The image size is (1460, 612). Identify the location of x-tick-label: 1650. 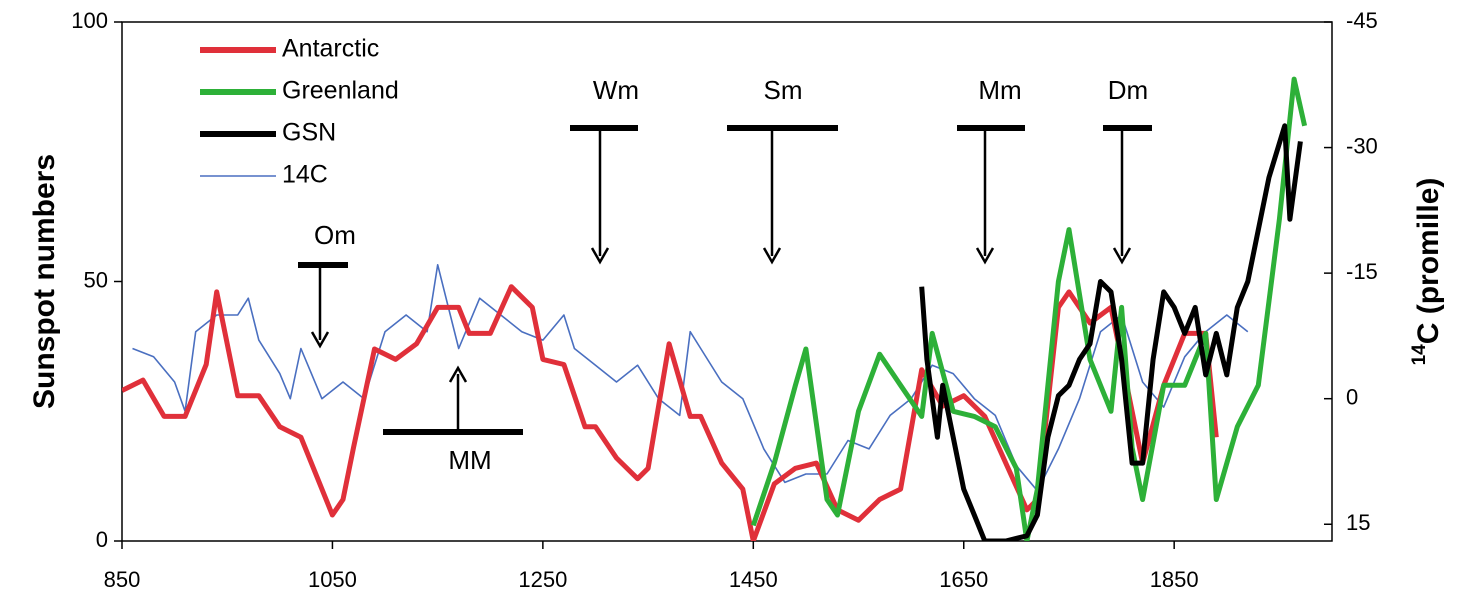
(963, 579).